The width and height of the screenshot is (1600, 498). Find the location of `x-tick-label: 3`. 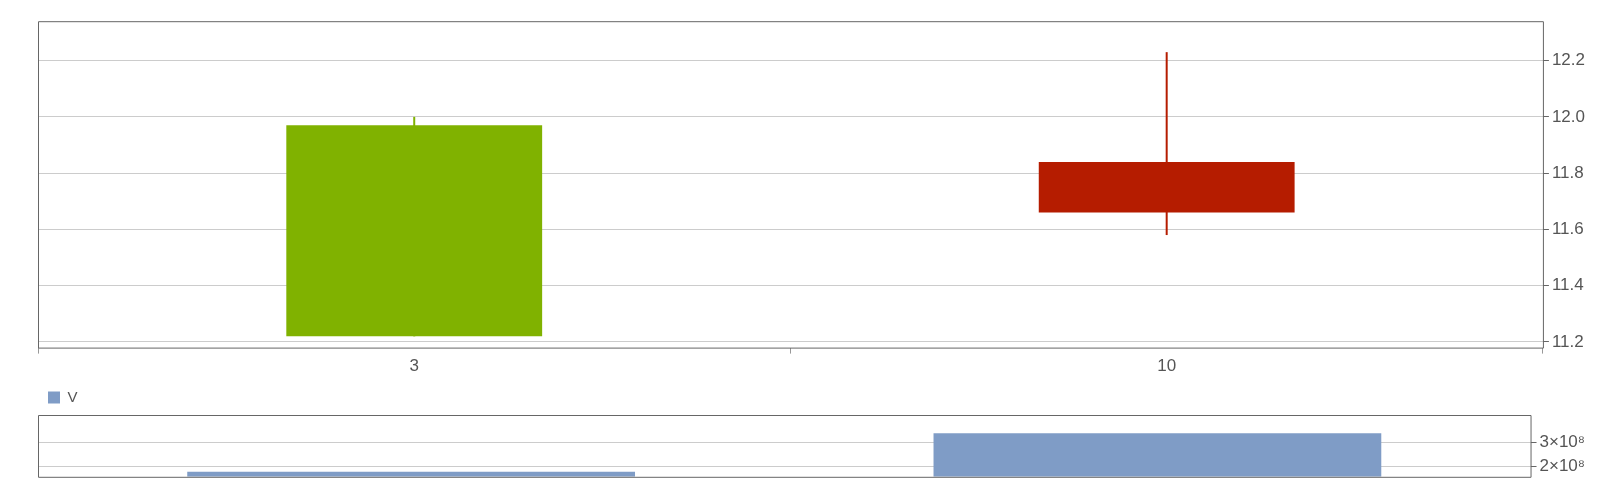

x-tick-label: 3 is located at coordinates (414, 366).